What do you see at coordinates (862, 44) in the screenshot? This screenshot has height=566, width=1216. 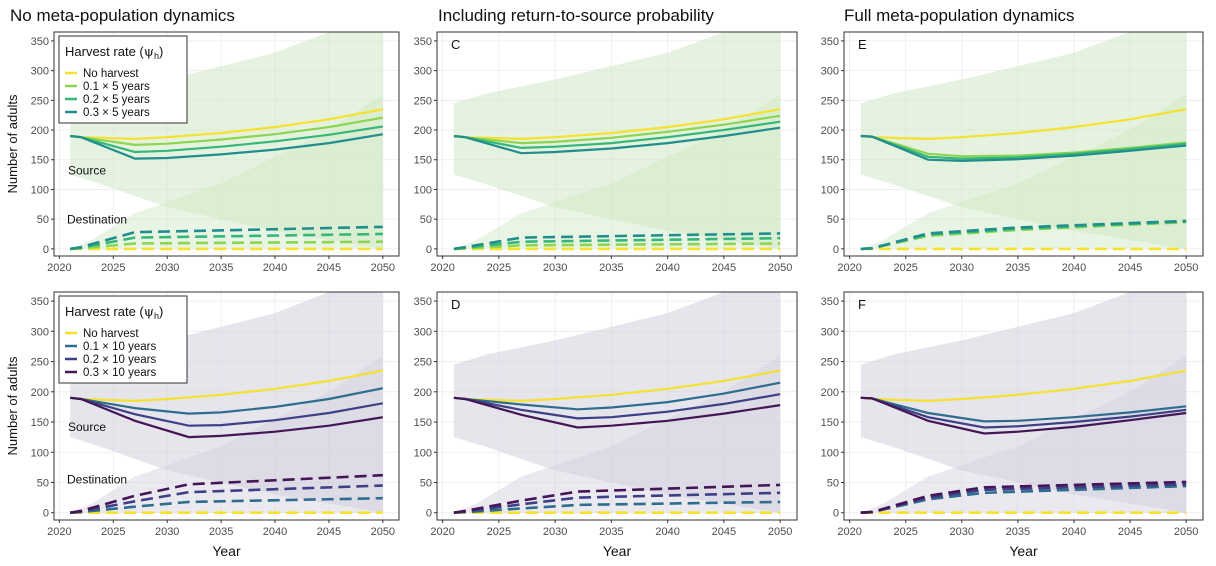 I see `panel-label: E` at bounding box center [862, 44].